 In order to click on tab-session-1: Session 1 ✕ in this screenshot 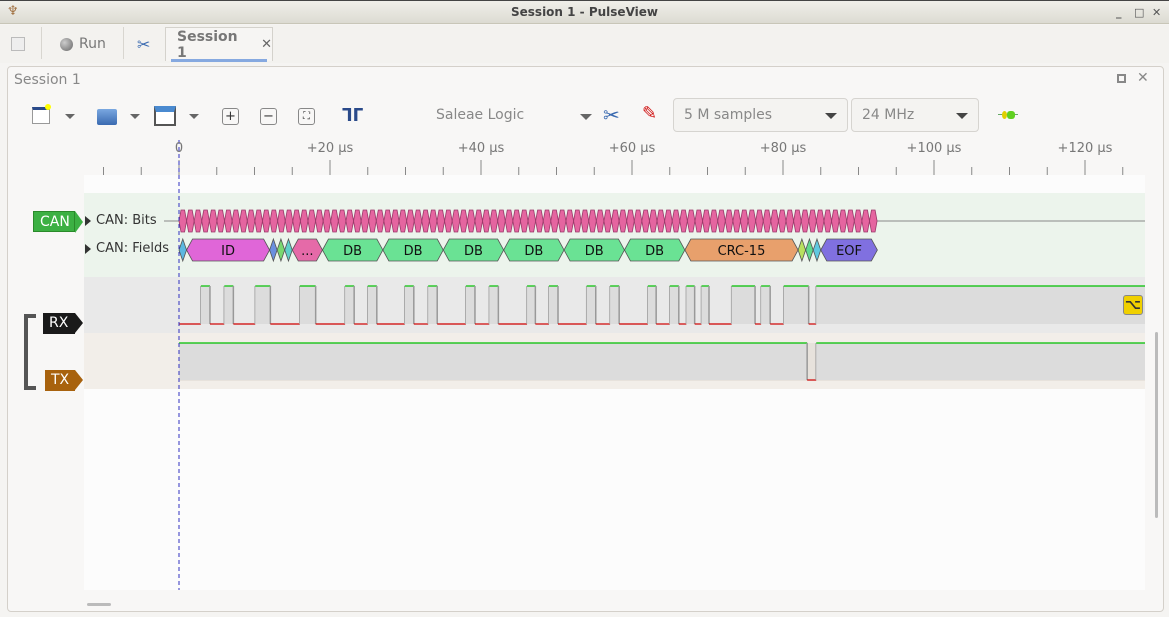, I will do `click(219, 44)`.